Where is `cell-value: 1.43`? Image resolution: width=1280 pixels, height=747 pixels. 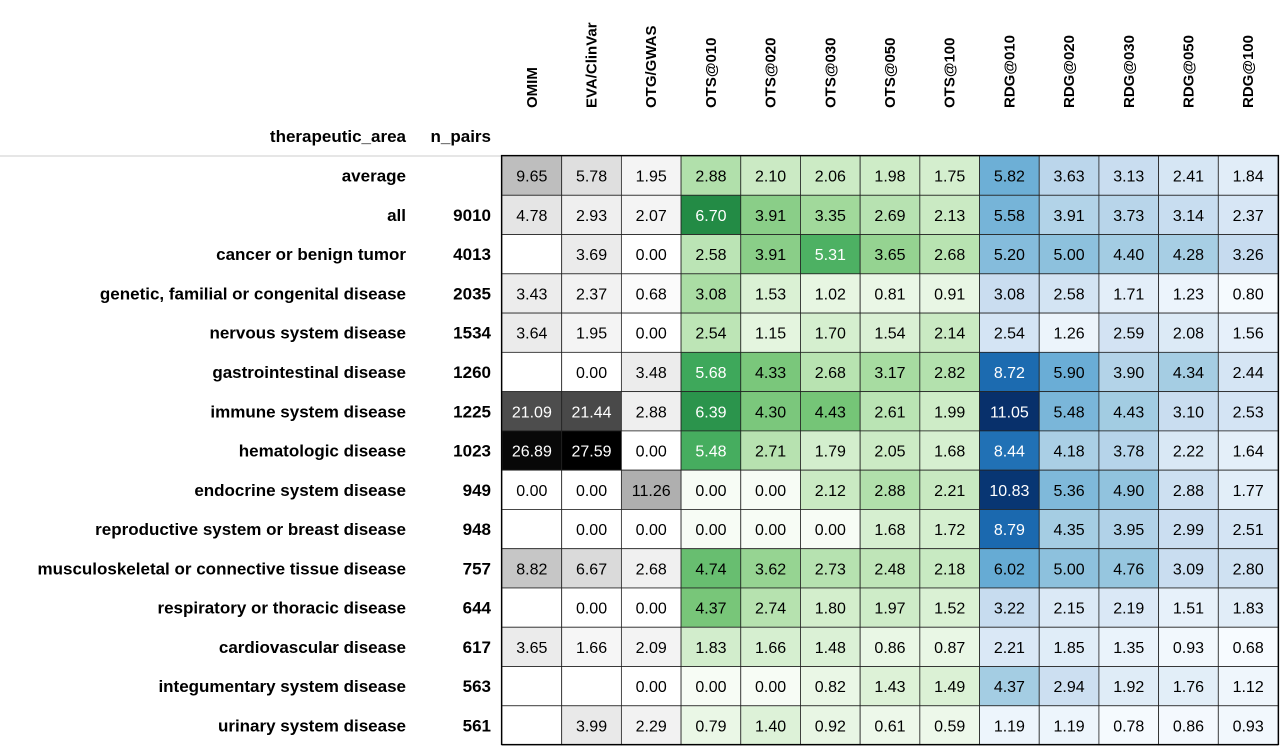
cell-value: 1.43 is located at coordinates (889, 687).